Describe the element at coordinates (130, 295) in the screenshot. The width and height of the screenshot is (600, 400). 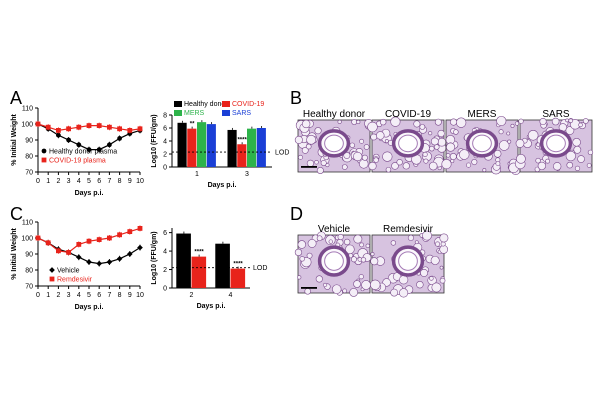
I see `x-tick-label: 9` at that location.